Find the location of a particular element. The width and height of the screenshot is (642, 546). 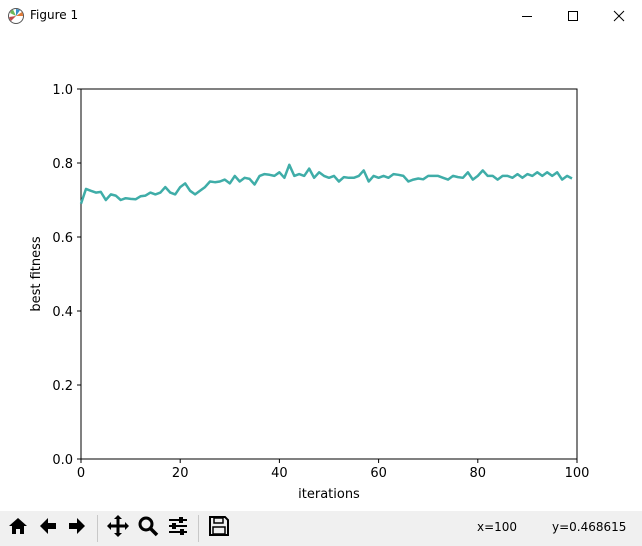

cursor-y-readout: y=0.468615 is located at coordinates (589, 527).